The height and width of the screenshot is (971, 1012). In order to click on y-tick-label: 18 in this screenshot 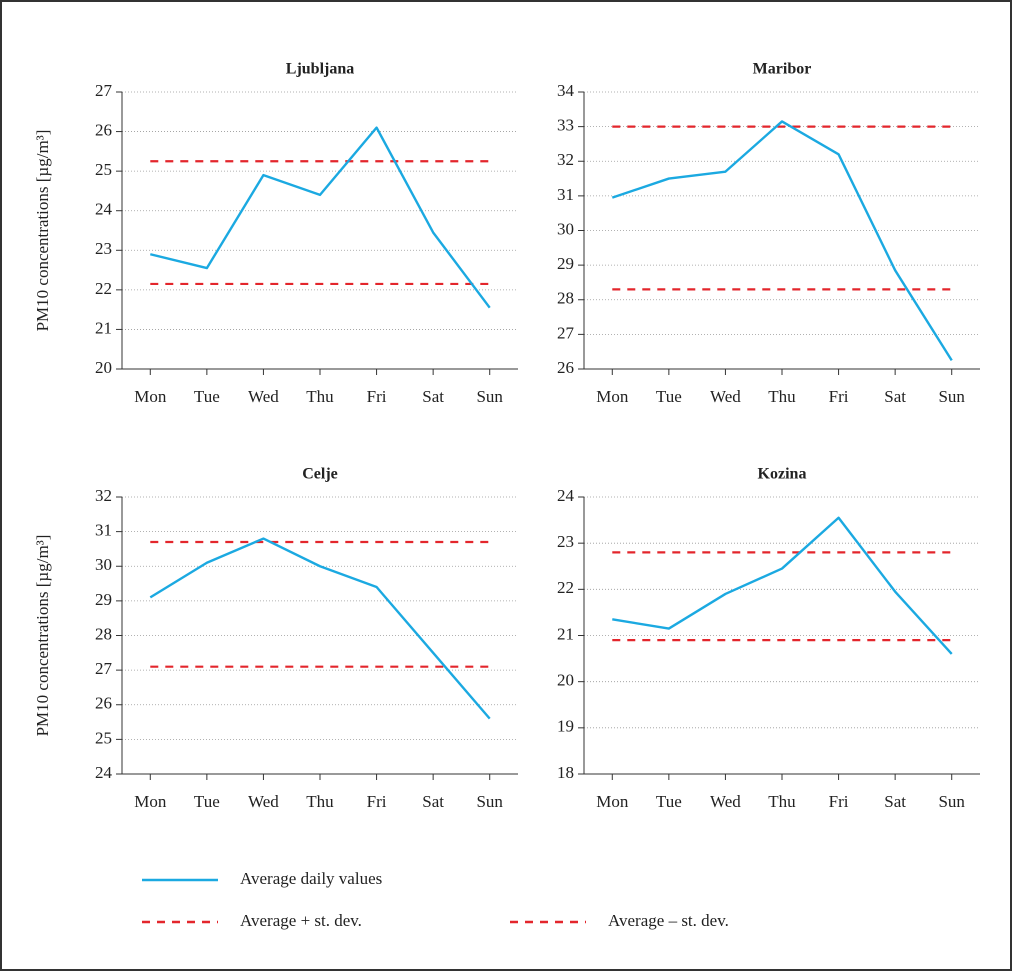, I will do `click(565, 772)`.